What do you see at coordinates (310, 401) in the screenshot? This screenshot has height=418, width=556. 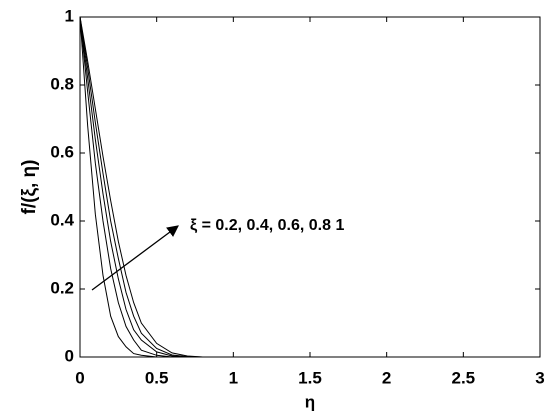 I see `x-axis-label: η` at bounding box center [310, 401].